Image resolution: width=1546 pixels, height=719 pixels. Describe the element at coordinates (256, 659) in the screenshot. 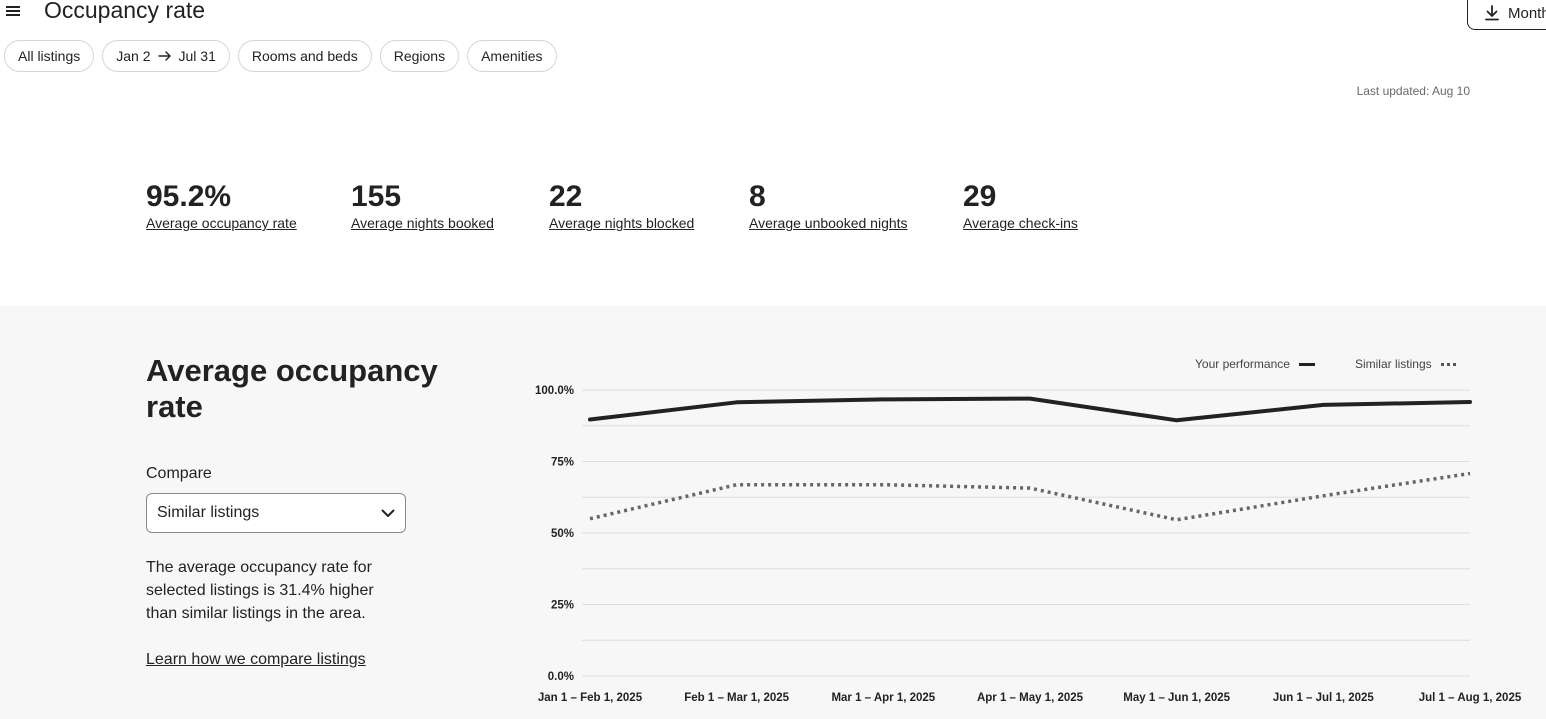

I see `learn-compare-link: Learn how we compare listings` at that location.